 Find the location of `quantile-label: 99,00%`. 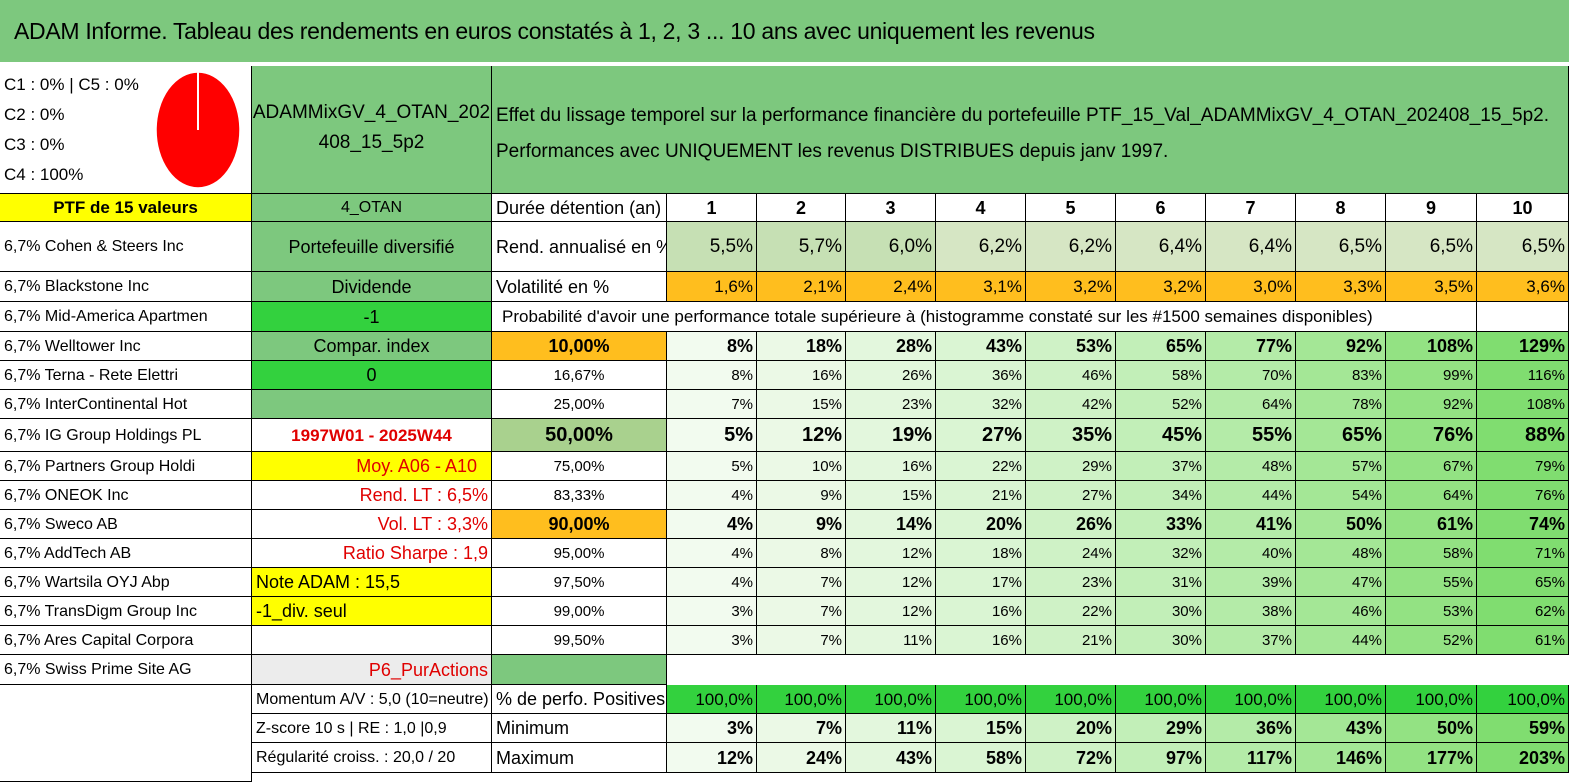

quantile-label: 99,00% is located at coordinates (579, 611).